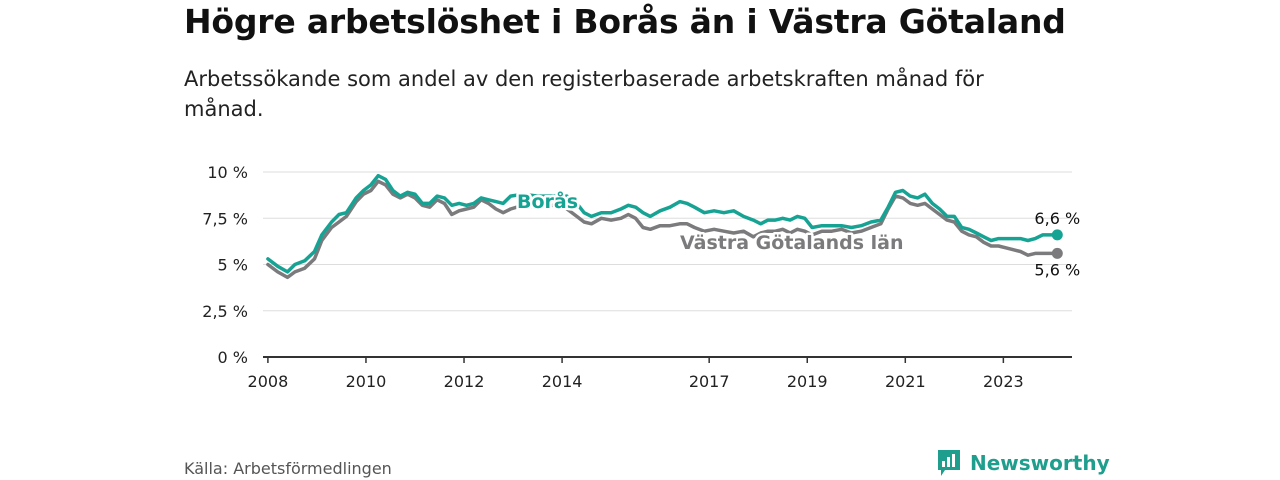 The width and height of the screenshot is (1280, 480). What do you see at coordinates (1057, 235) in the screenshot?
I see `end-dot-boras` at bounding box center [1057, 235].